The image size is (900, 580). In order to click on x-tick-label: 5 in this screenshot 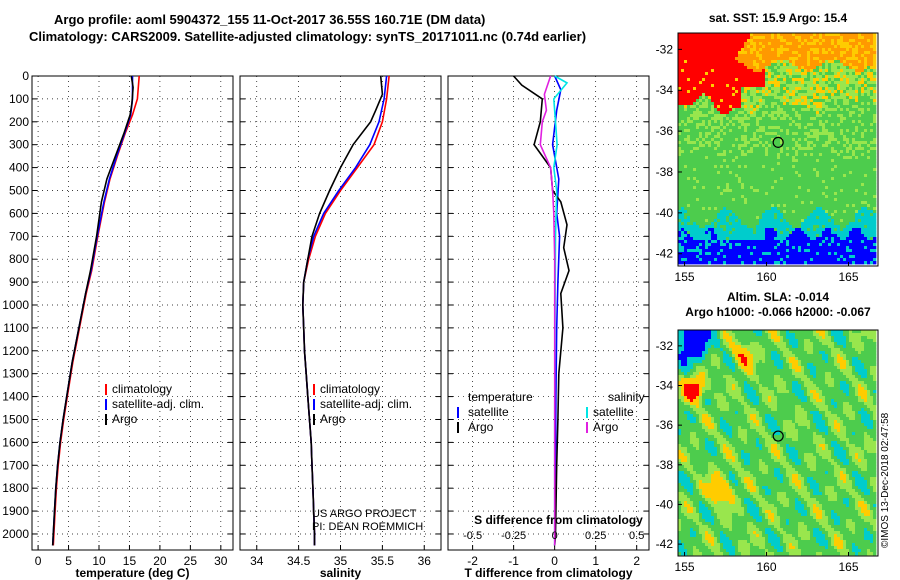, I will do `click(68, 561)`.